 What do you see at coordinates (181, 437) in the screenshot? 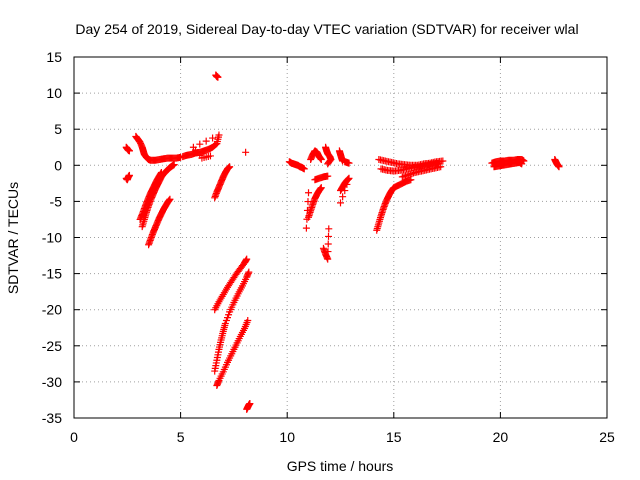
I see `x-tick-label: 5` at bounding box center [181, 437].